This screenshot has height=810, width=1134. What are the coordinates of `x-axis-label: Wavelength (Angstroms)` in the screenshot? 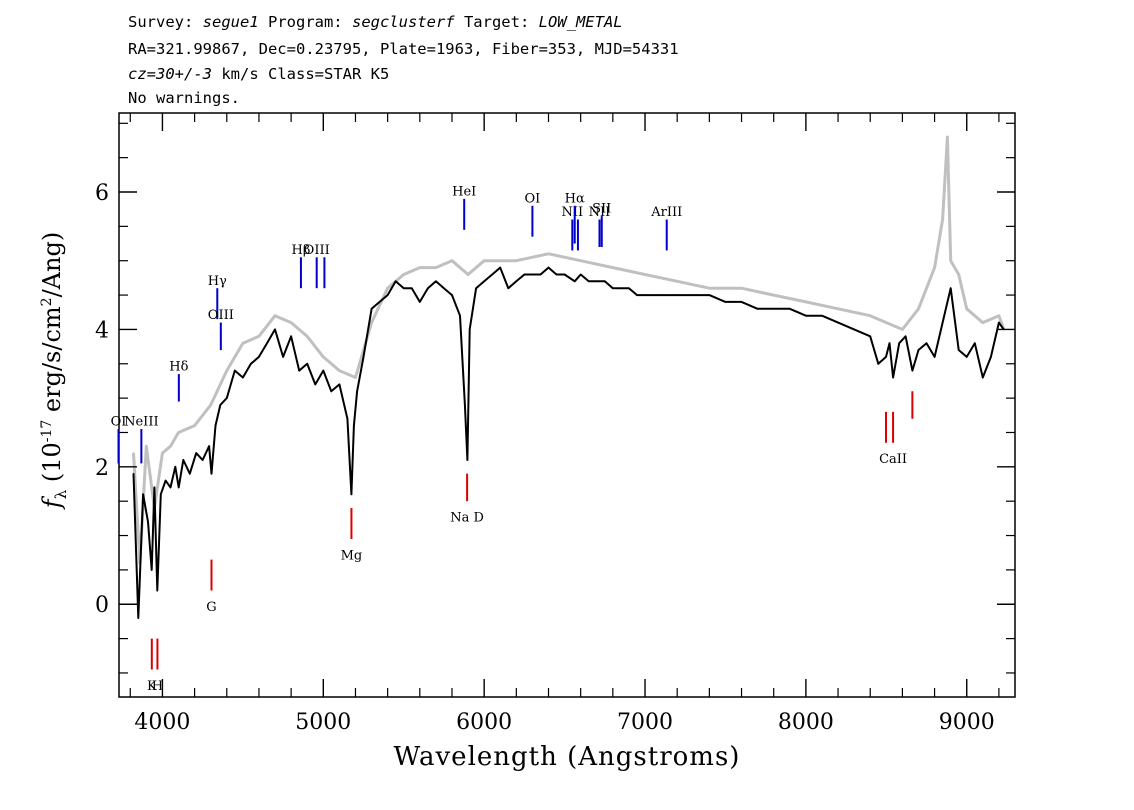 It's located at (567, 757).